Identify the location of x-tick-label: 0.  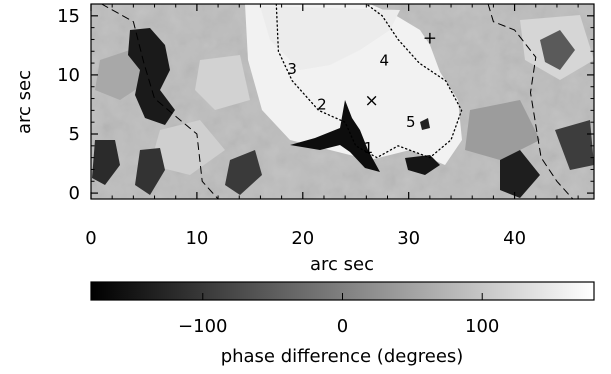
(90, 238).